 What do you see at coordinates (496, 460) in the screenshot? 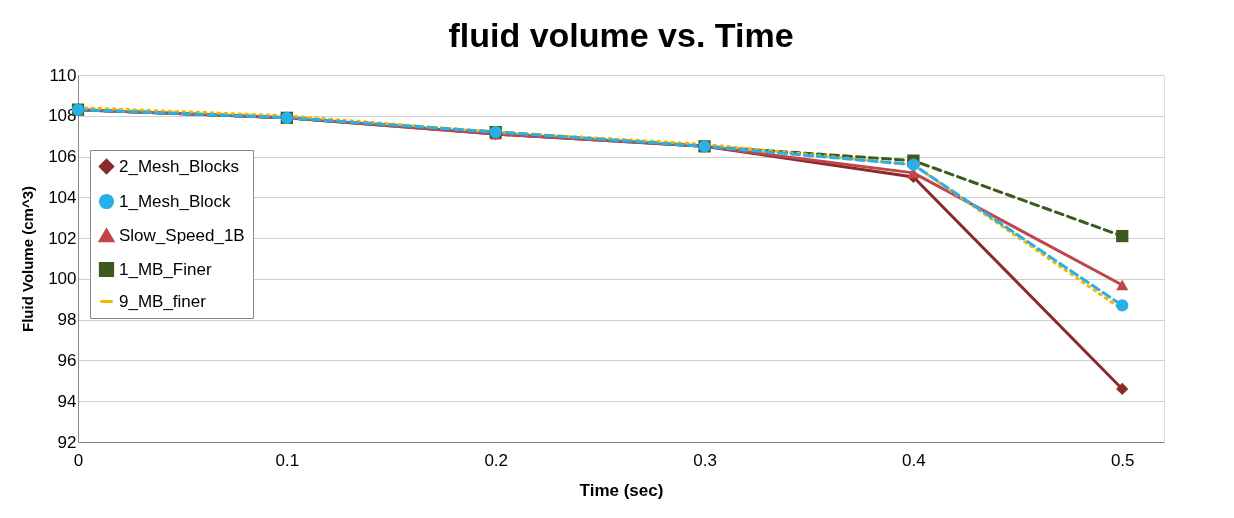
I see `x-tick-label: 0.2` at bounding box center [496, 460].